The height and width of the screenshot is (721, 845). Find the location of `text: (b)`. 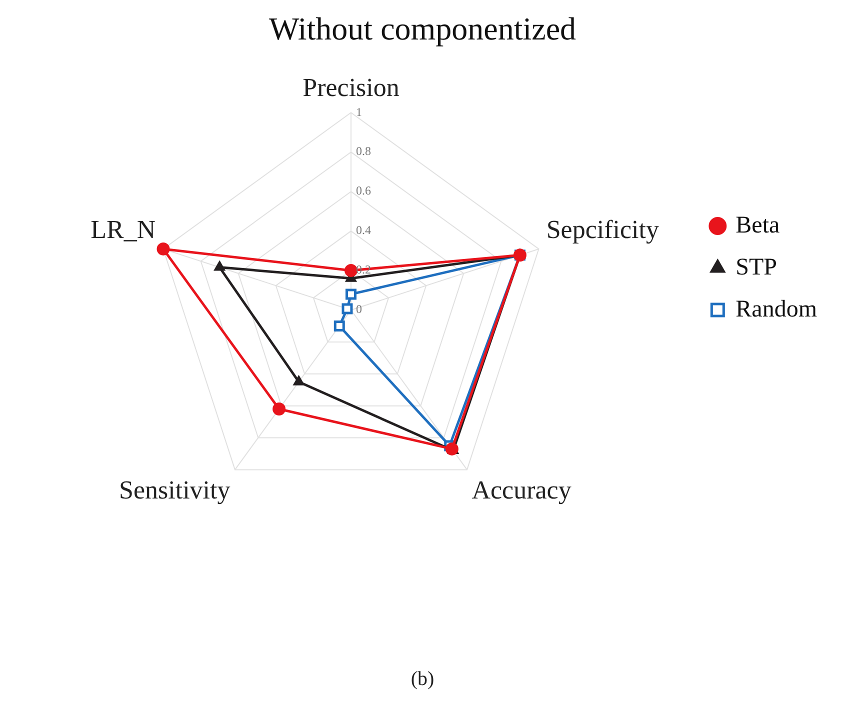

text: (b) is located at coordinates (423, 679).